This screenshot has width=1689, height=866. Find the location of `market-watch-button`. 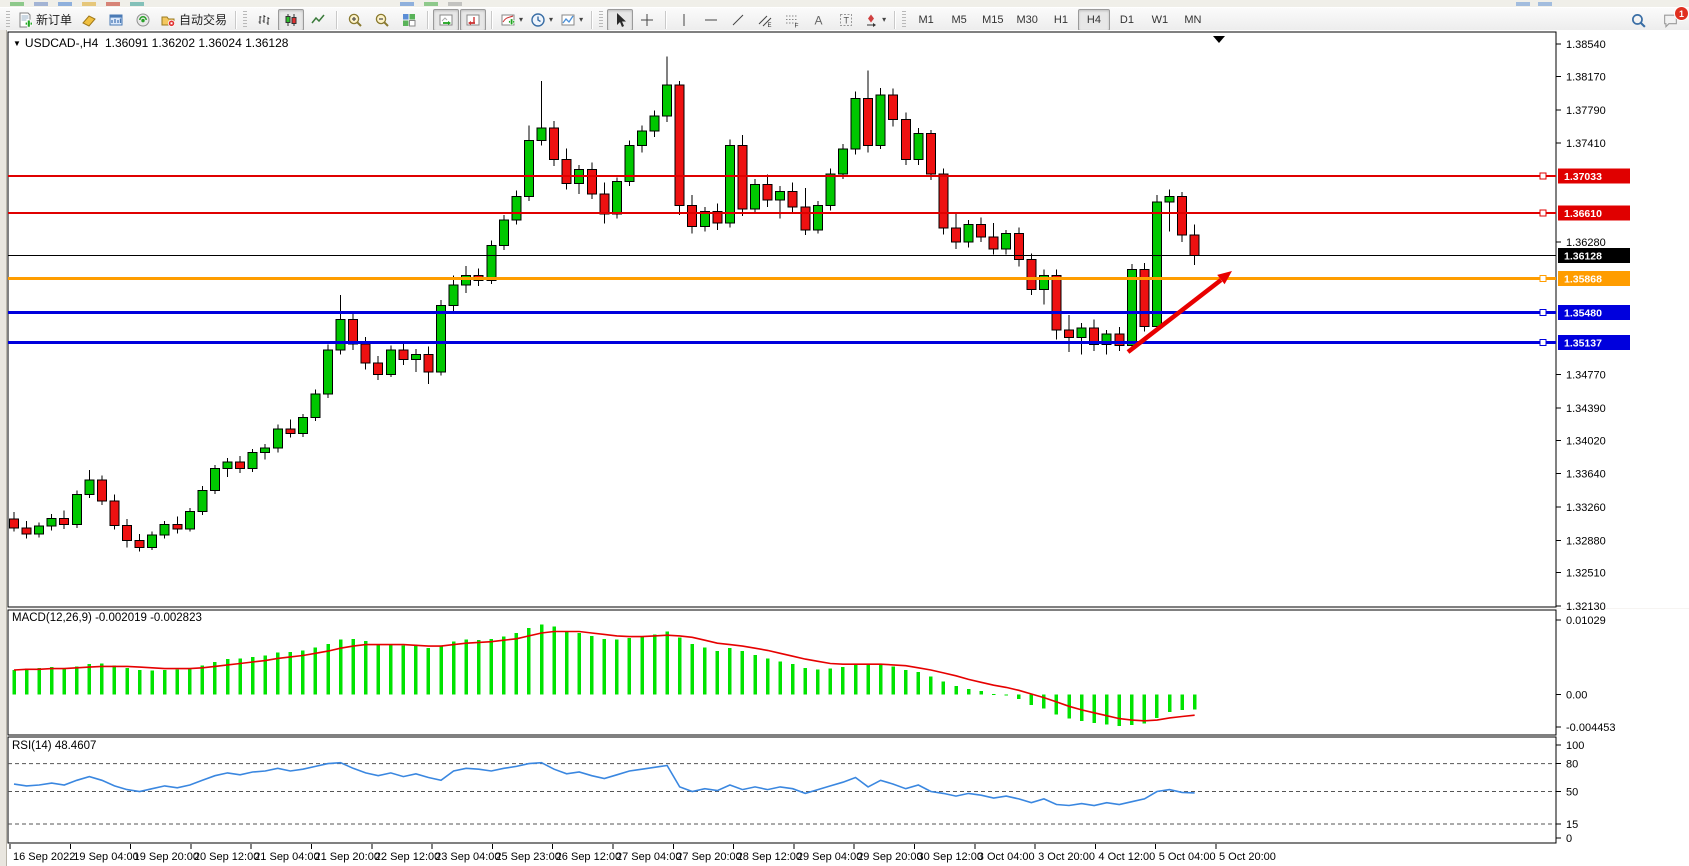

market-watch-button is located at coordinates (89, 20).